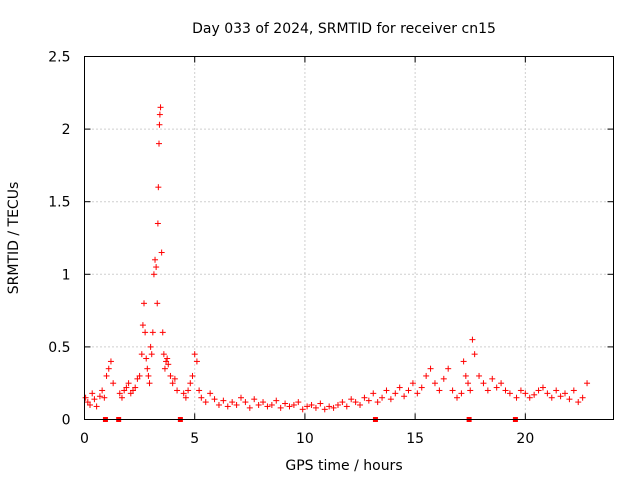  I want to click on y-tick-label: 0.5, so click(59, 348).